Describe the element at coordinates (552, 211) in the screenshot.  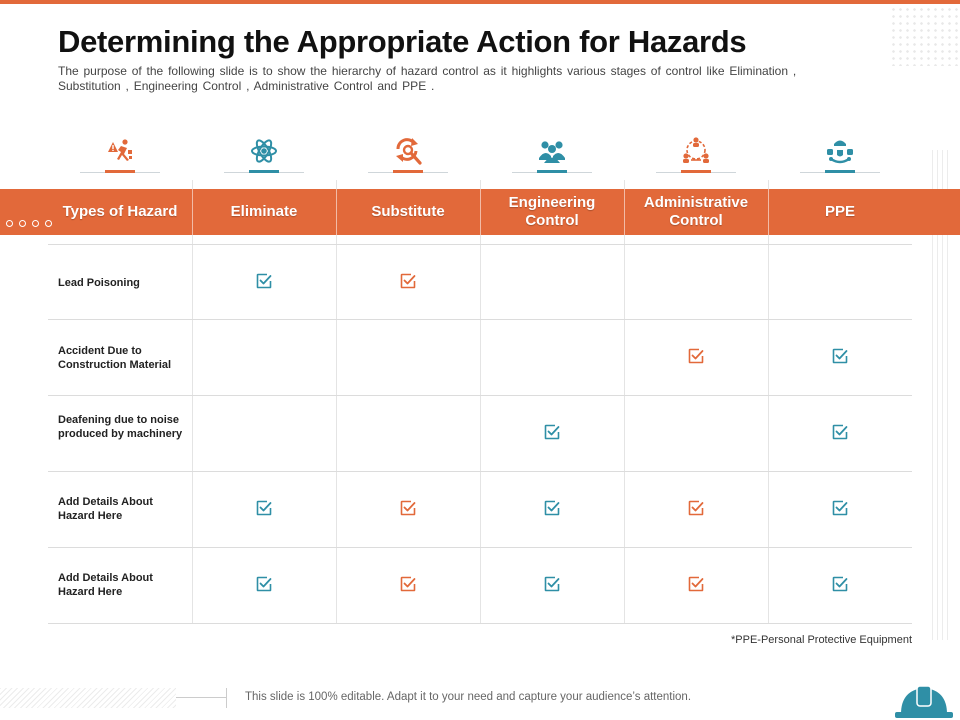
I see `header-engineering-control: Engineering Control` at that location.